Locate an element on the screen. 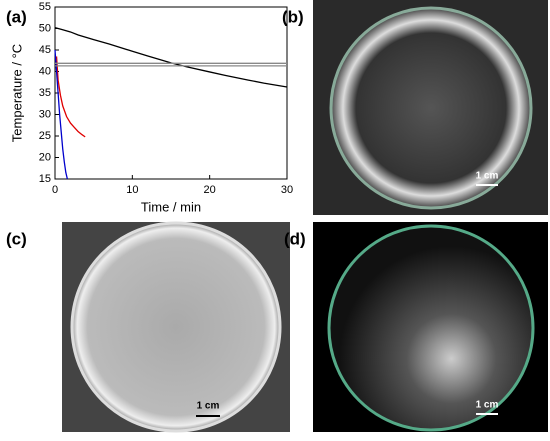 This screenshot has width=550, height=441. x-tick-label: 20 is located at coordinates (210, 190).